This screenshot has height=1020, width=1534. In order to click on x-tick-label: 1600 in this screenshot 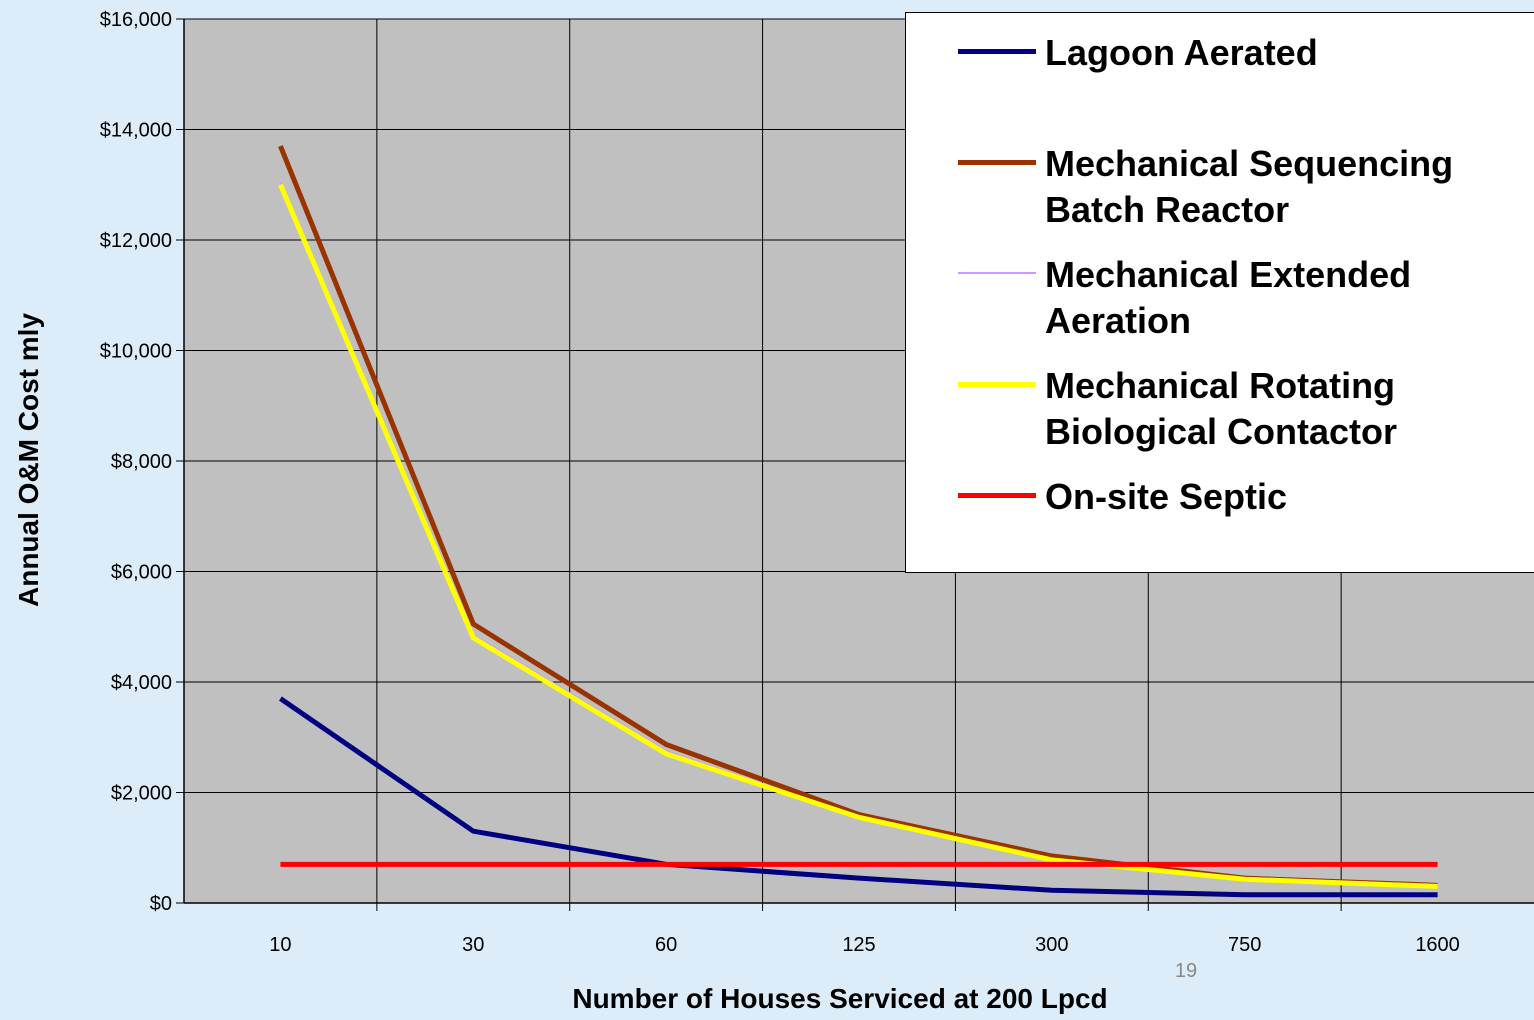, I will do `click(1437, 945)`.